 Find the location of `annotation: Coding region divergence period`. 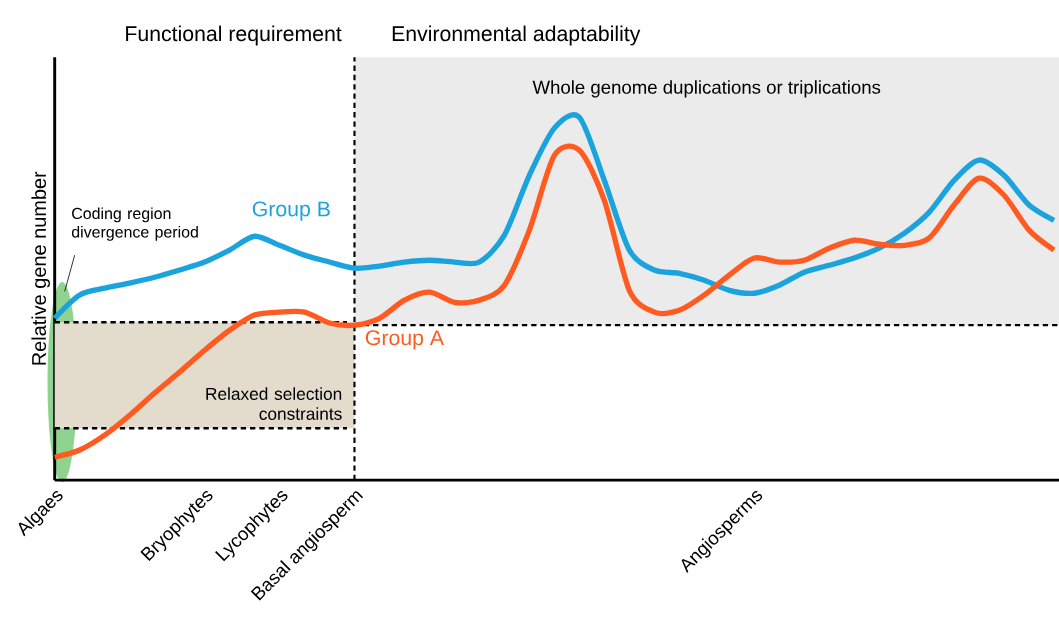

annotation: Coding region divergence period is located at coordinates (134, 224).